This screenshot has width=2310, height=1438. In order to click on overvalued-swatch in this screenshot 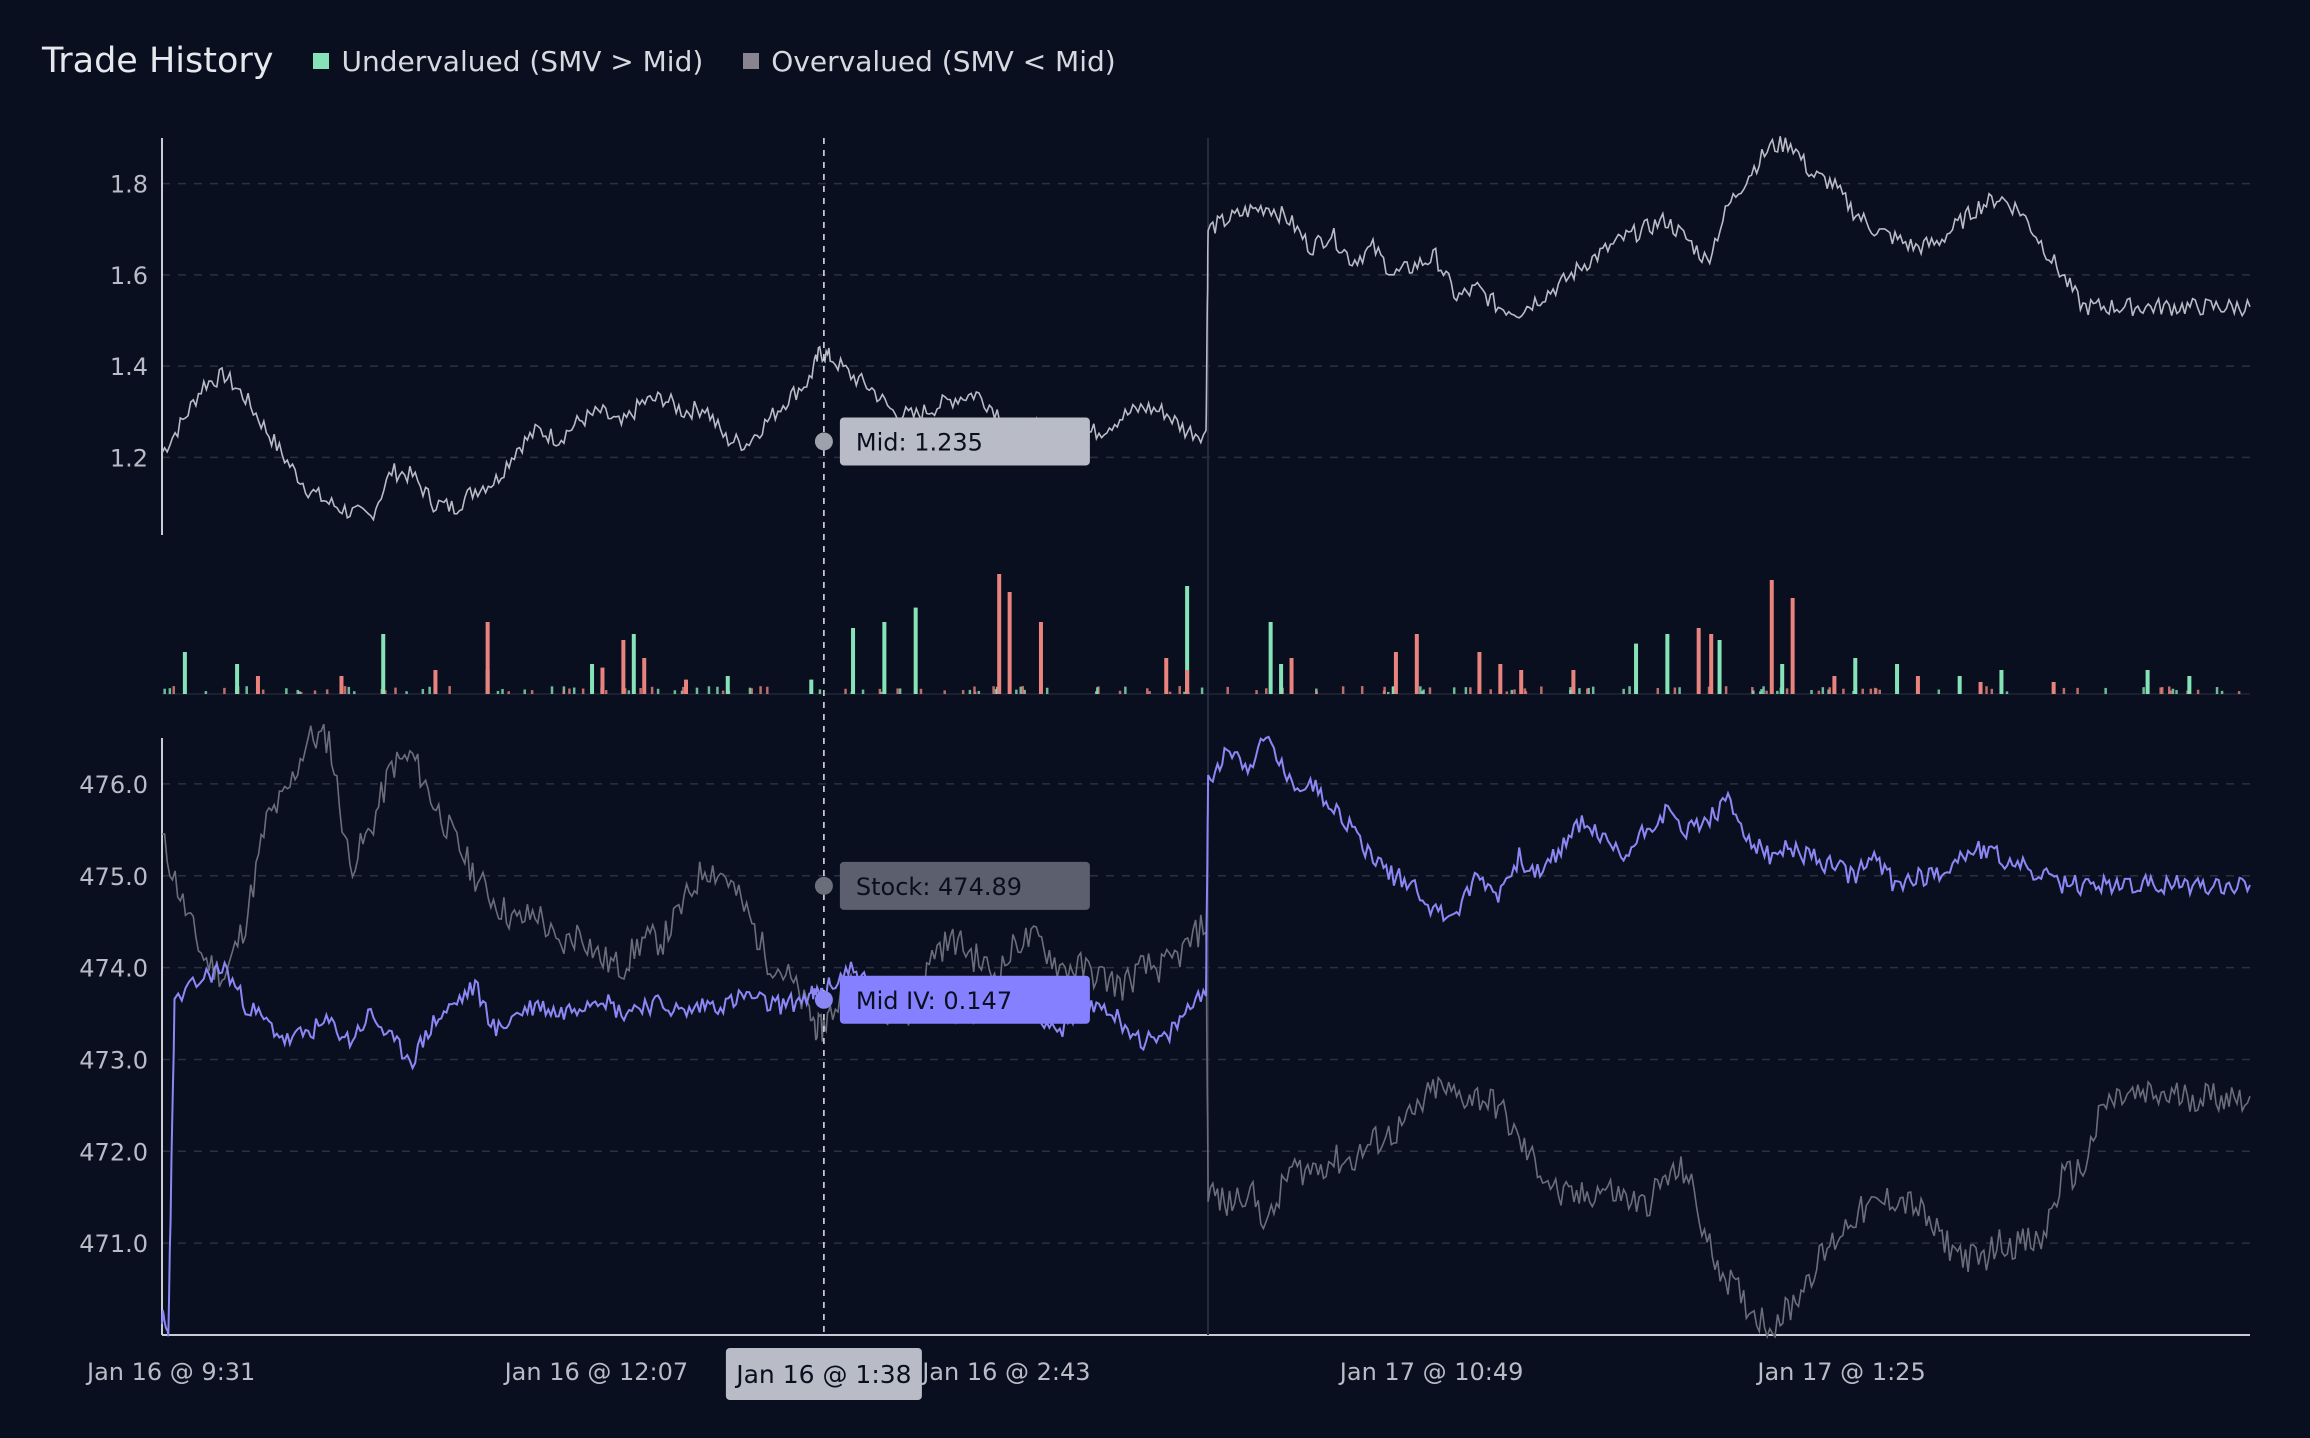, I will do `click(751, 61)`.